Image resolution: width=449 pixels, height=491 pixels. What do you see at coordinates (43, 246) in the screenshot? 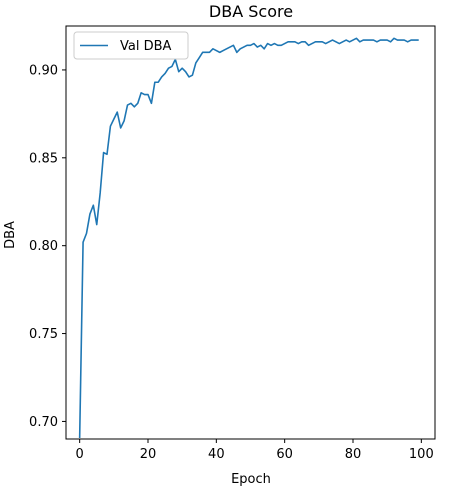
I see `y-tick-label: 0.80` at bounding box center [43, 246].